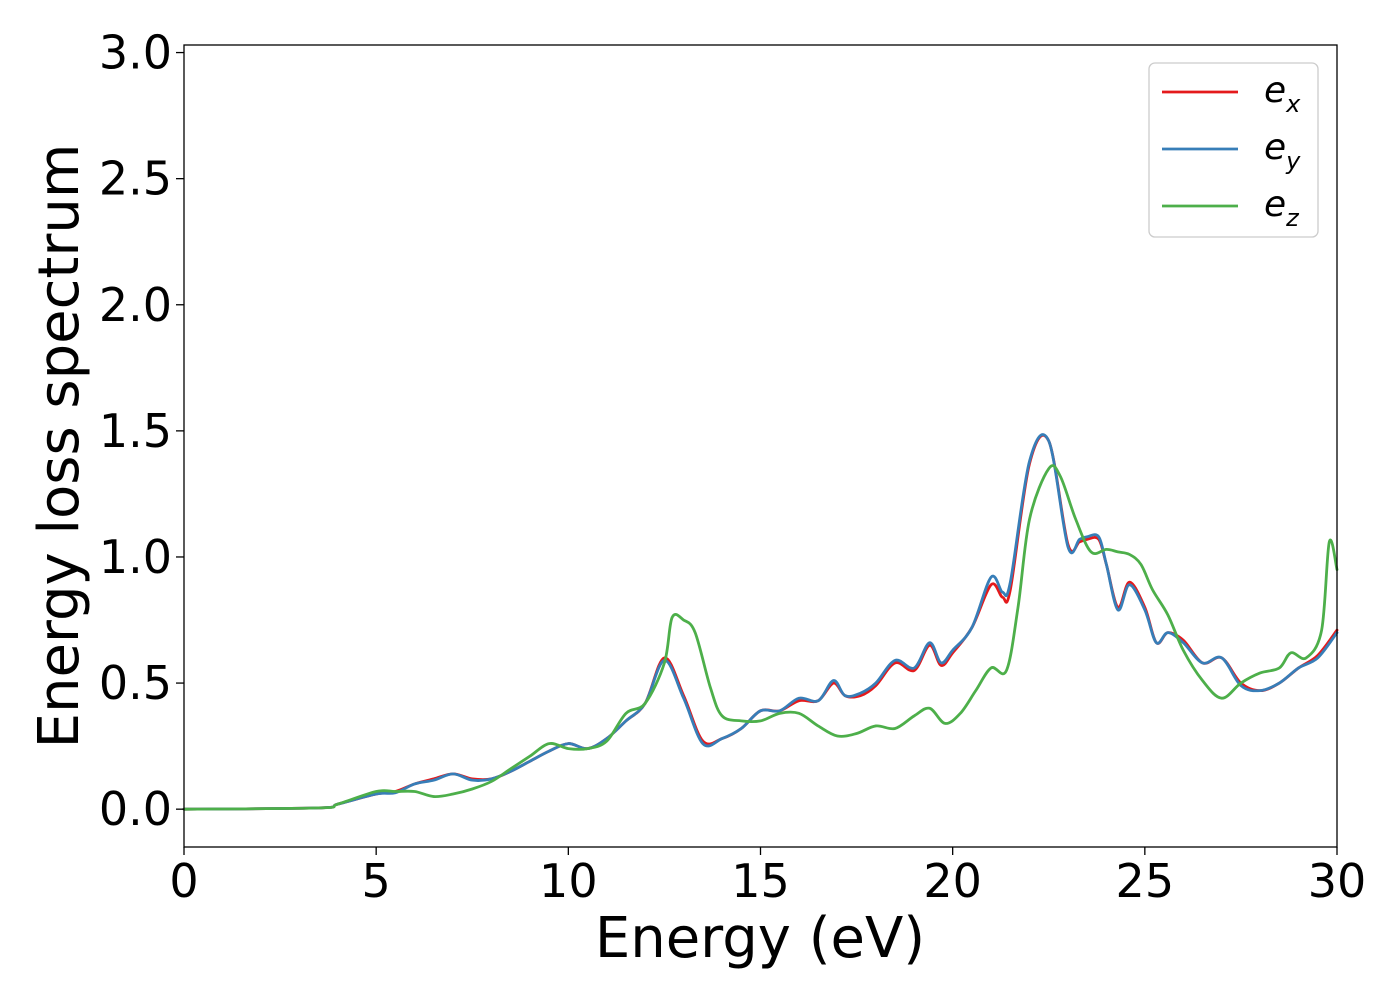 The image size is (1400, 1000). I want to click on x-tick-label: 15, so click(760, 881).